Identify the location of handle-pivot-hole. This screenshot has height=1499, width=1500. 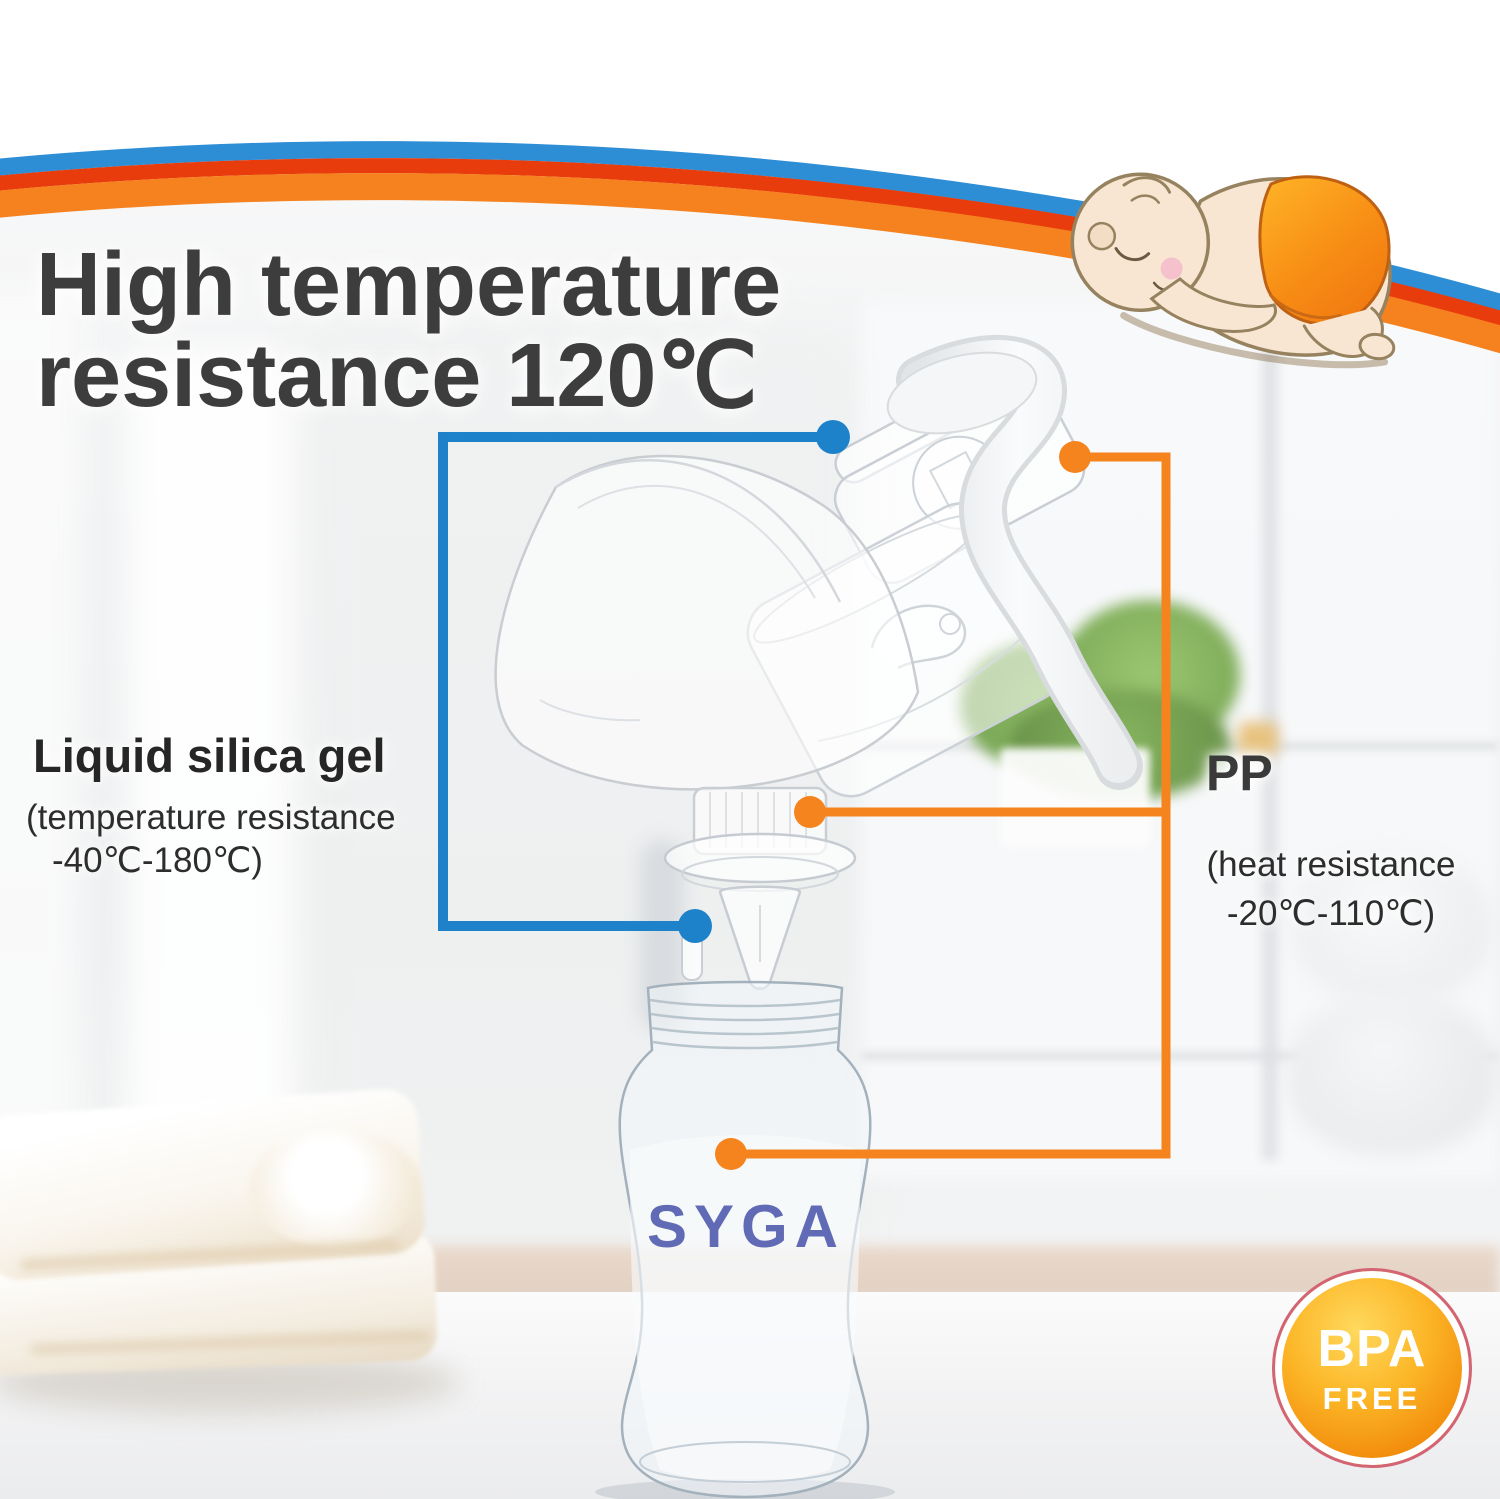
(950, 624).